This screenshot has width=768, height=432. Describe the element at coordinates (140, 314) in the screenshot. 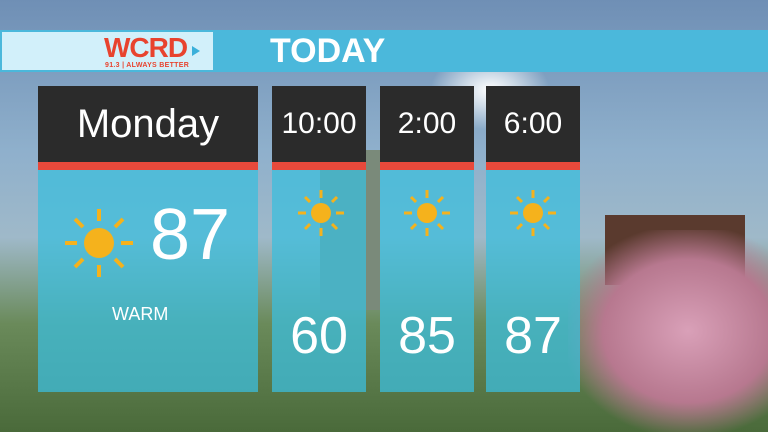

I see `day-condition: WARM` at that location.